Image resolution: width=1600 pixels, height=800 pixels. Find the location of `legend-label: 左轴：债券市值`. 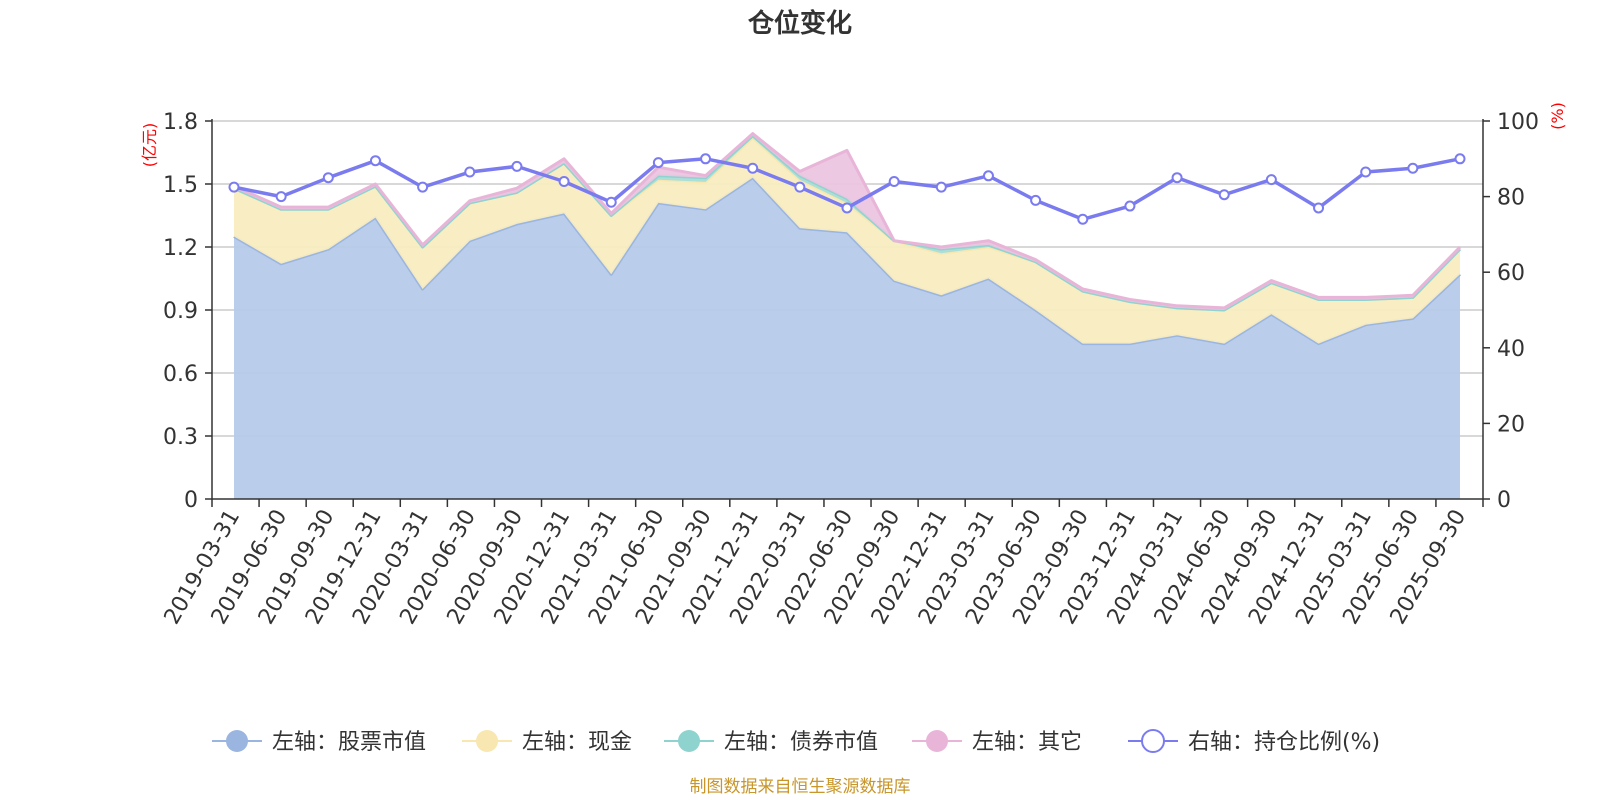

legend-label: 左轴：债券市值 is located at coordinates (801, 742).